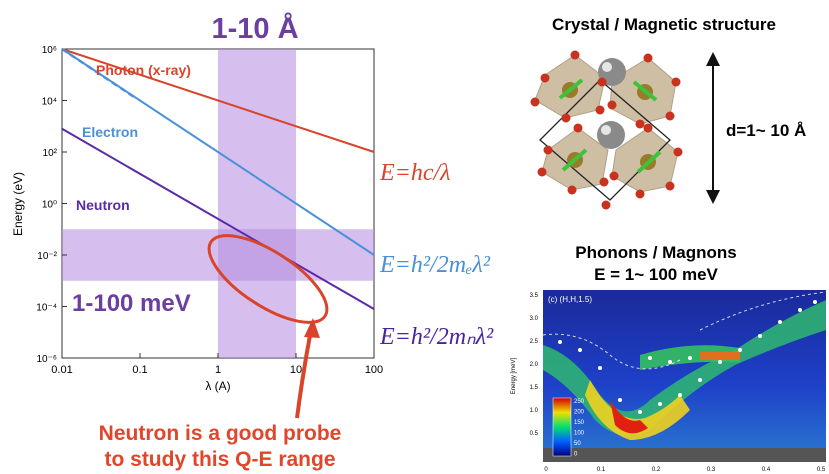 The height and width of the screenshot is (474, 829). What do you see at coordinates (254, 28) in the screenshot?
I see `range-header: 1-10 Å` at bounding box center [254, 28].